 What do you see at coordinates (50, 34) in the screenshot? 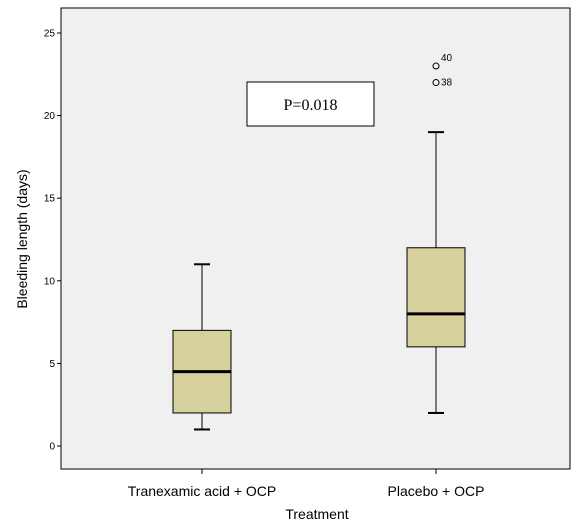
I see `y-tick-label: 25` at bounding box center [50, 34].